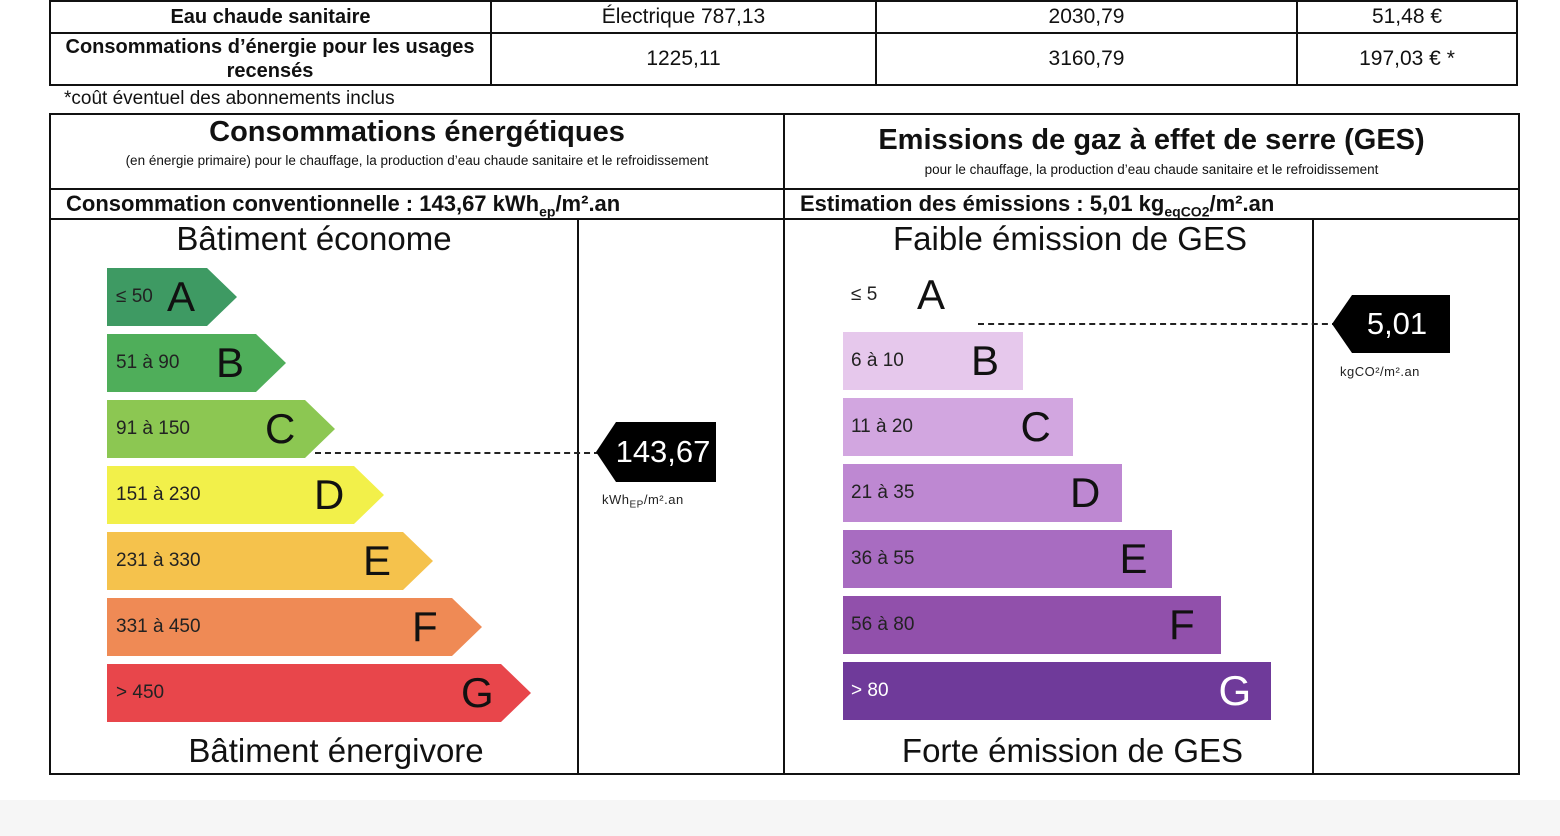 Image resolution: width=1560 pixels, height=836 pixels. I want to click on ges-class-letter: A, so click(931, 294).